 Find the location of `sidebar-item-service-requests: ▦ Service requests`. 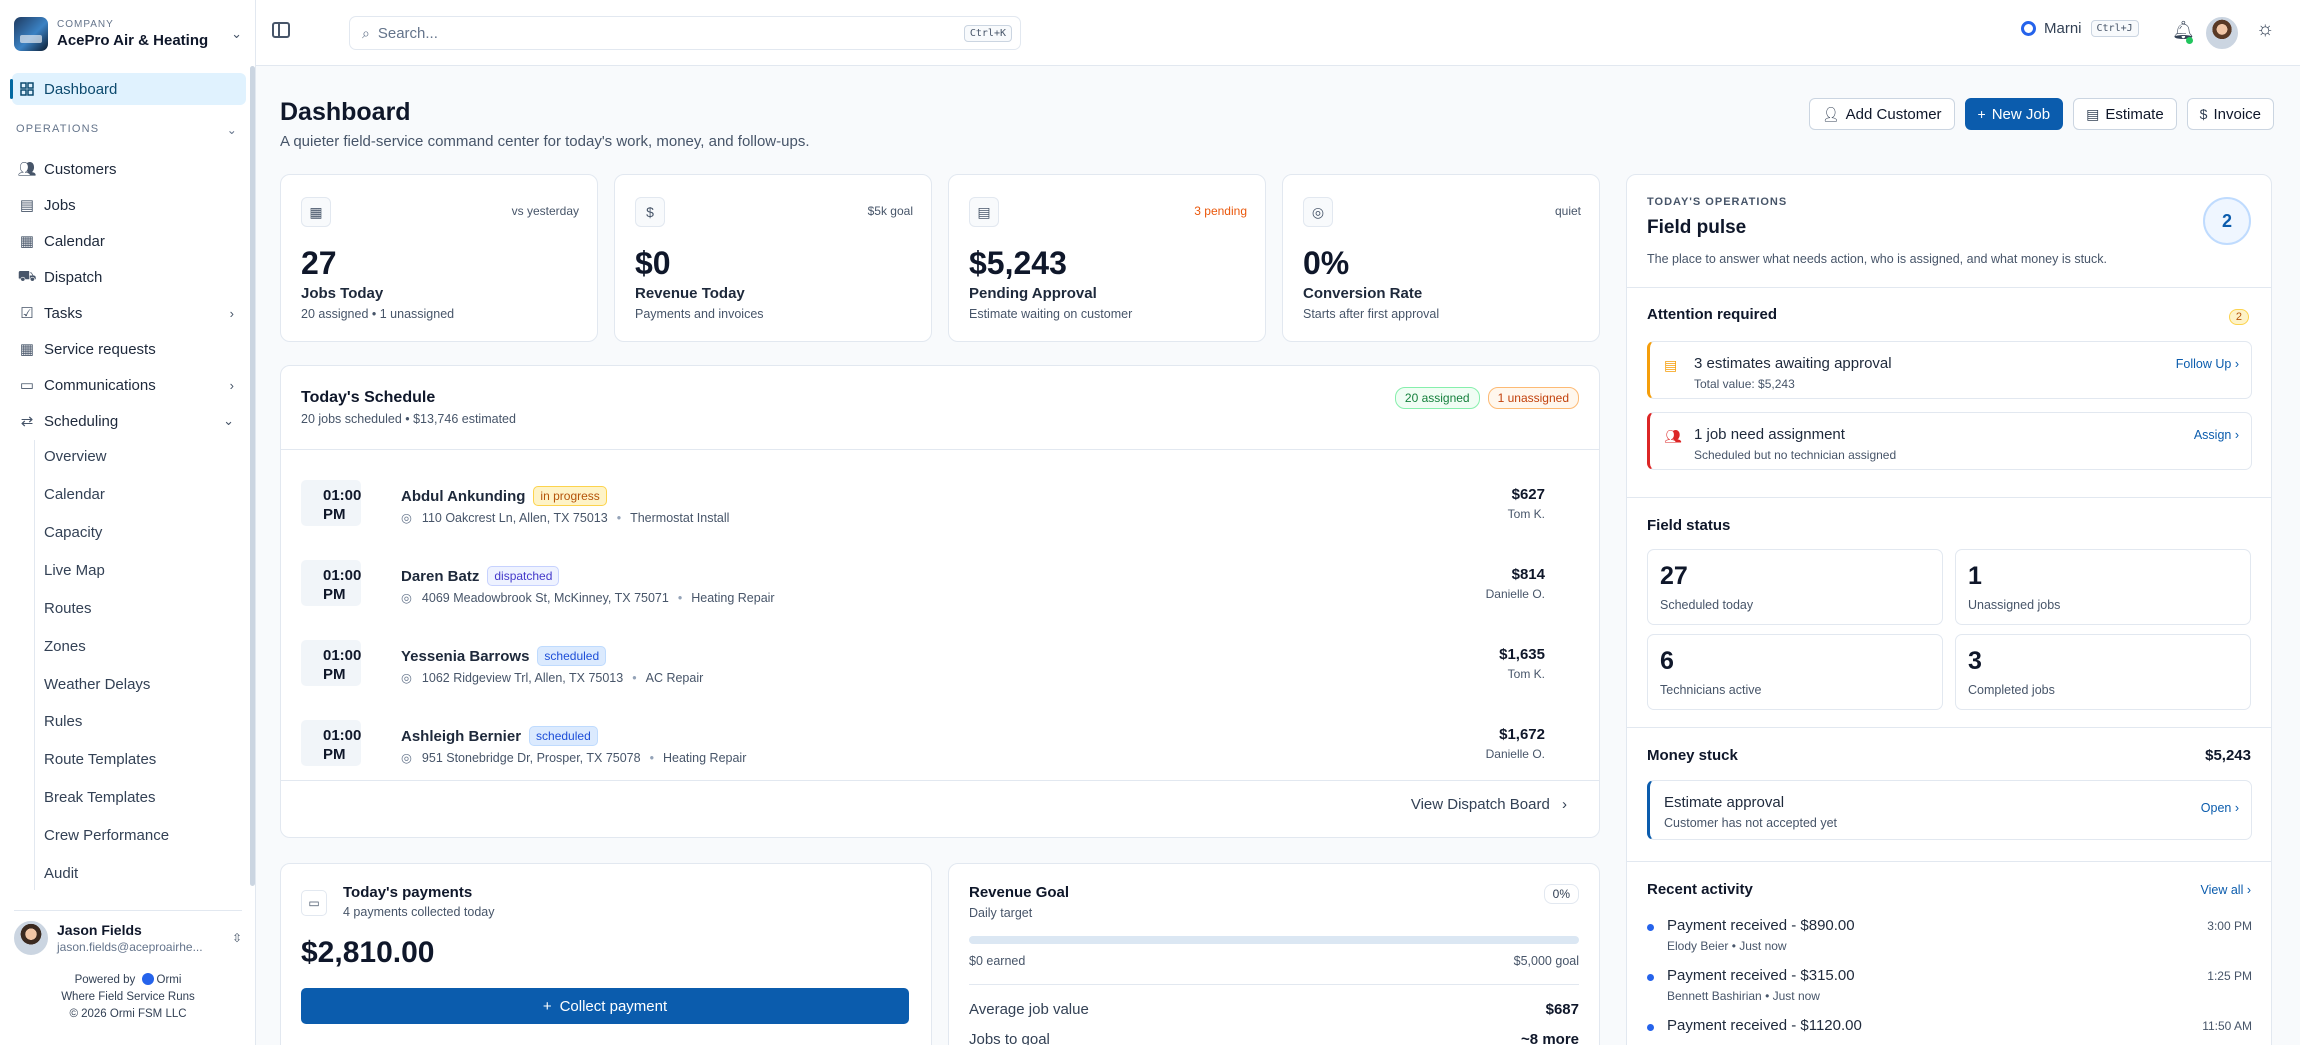

sidebar-item-service-requests: ▦ Service requests is located at coordinates (129, 349).